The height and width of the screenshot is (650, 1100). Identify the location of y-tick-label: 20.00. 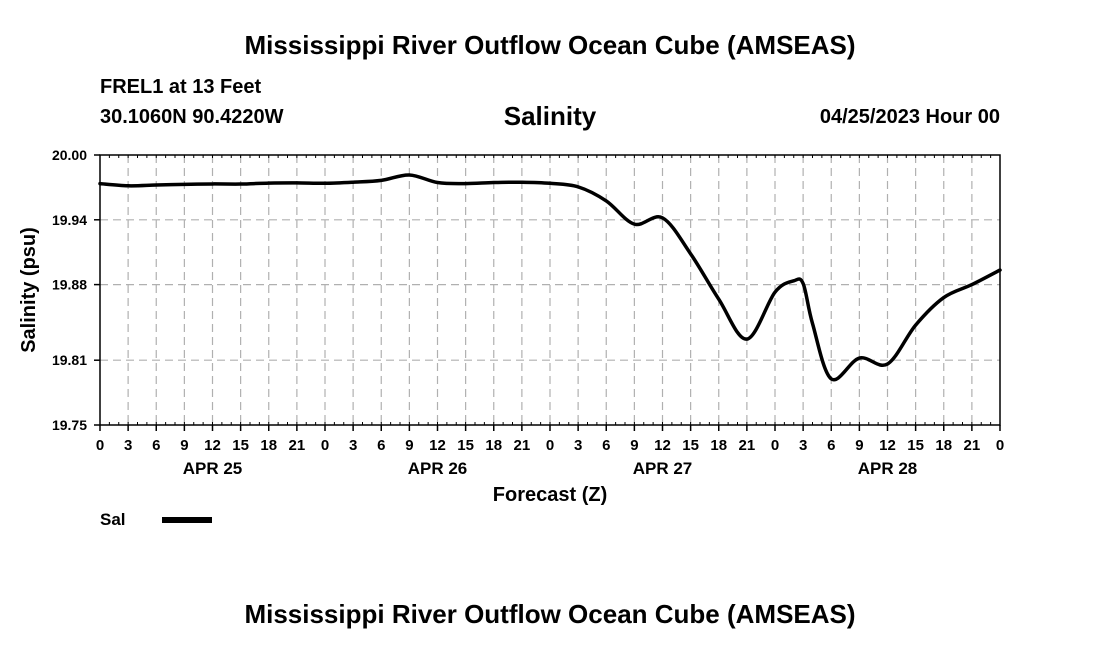
(69, 155).